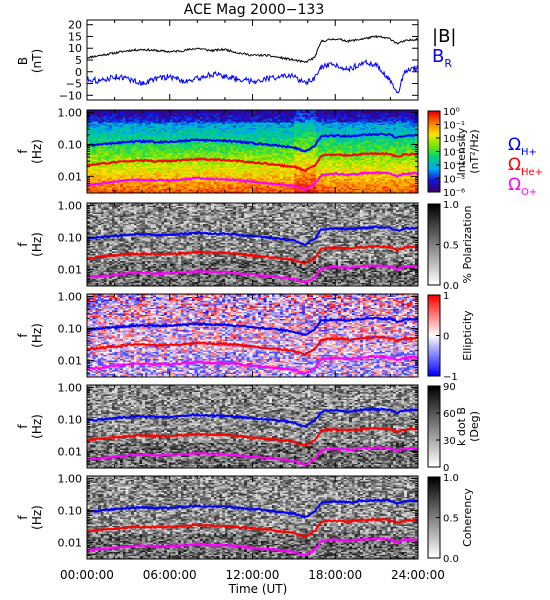 The height and width of the screenshot is (600, 550). Describe the element at coordinates (434, 244) in the screenshot. I see `polarization-colorbar` at that location.